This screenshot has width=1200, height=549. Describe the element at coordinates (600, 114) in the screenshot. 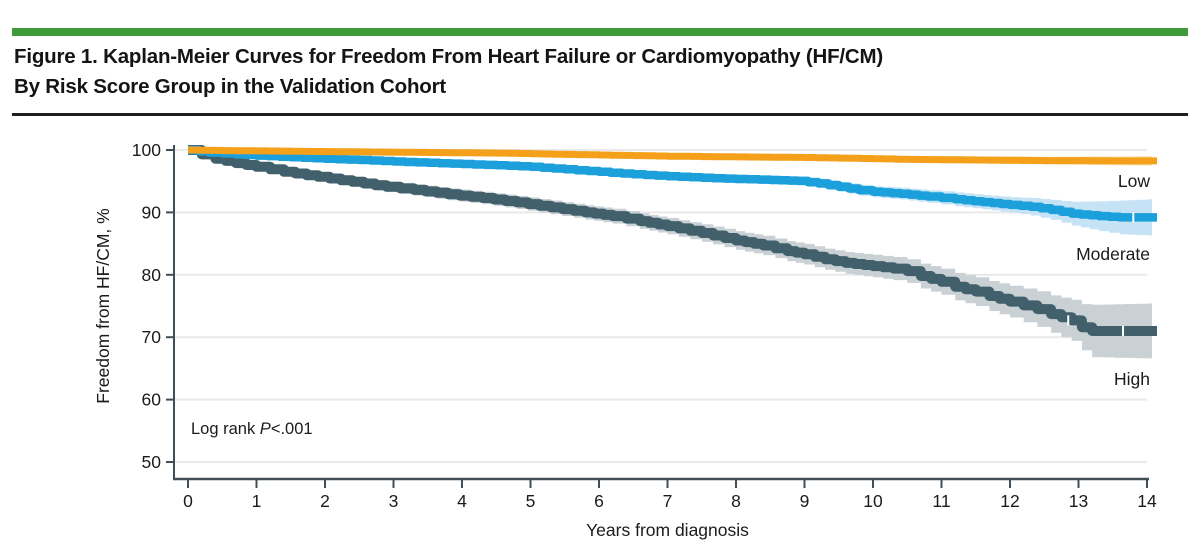

I see `title-divider` at that location.